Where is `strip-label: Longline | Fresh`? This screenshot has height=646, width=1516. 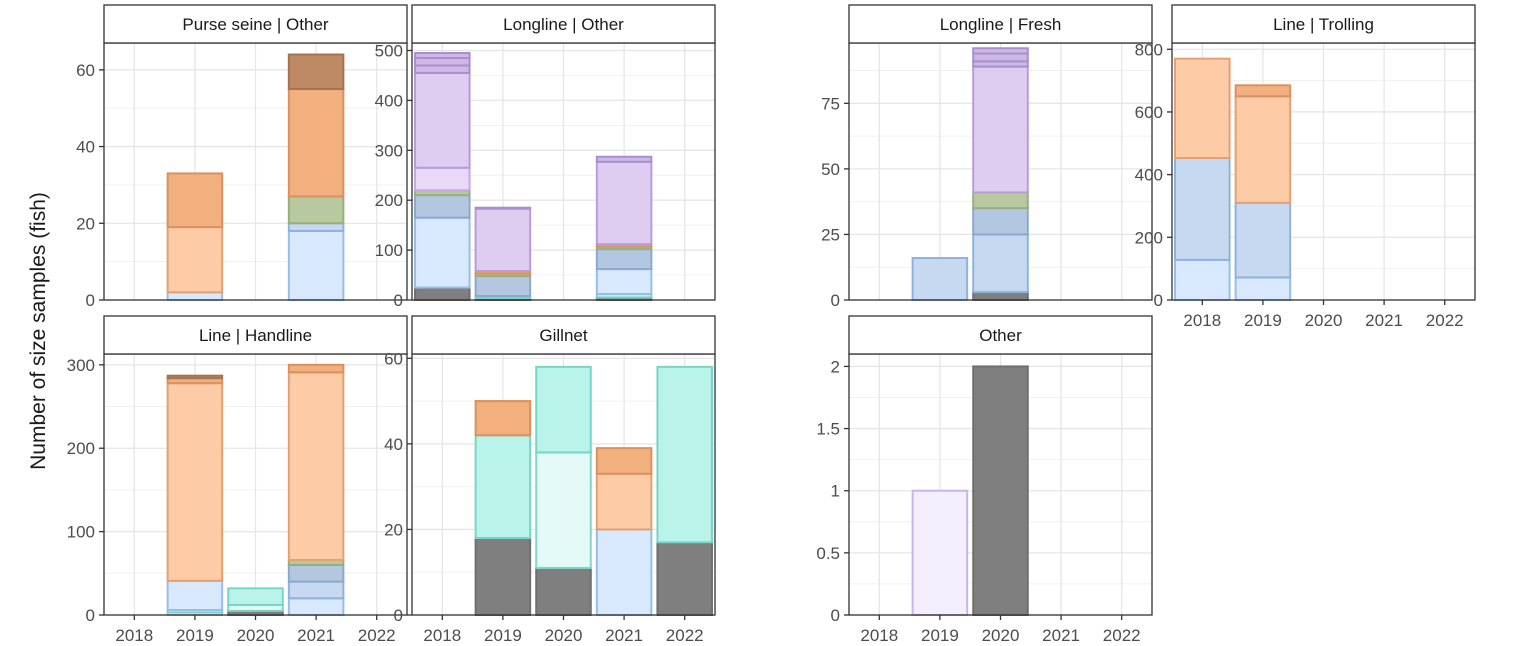 strip-label: Longline | Fresh is located at coordinates (1001, 24).